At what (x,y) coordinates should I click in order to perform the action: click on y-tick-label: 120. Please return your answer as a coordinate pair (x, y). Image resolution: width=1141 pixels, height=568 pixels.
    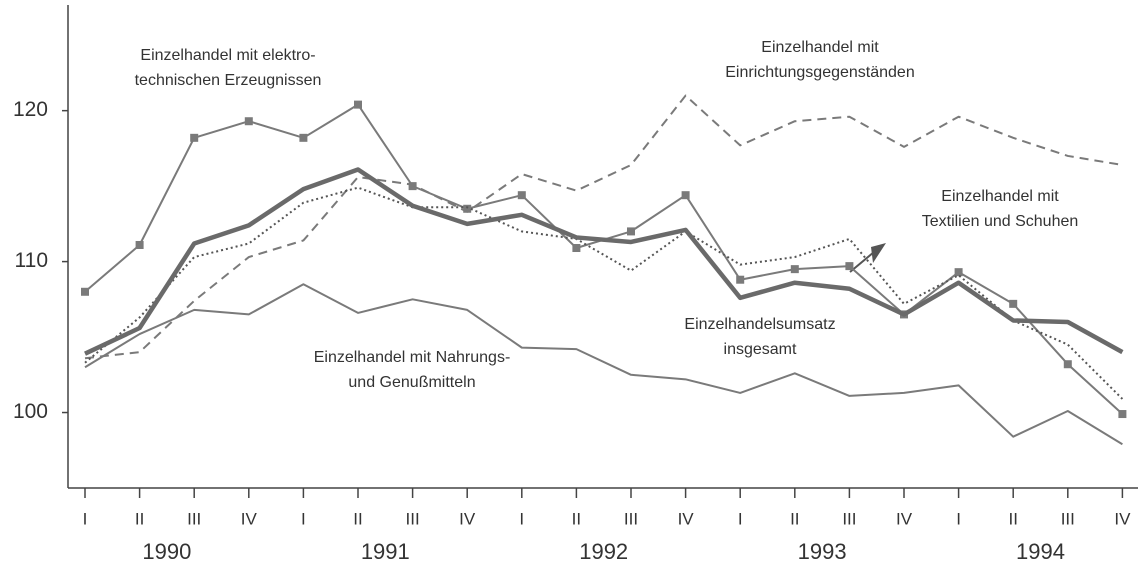
    Looking at the image, I should click on (30, 109).